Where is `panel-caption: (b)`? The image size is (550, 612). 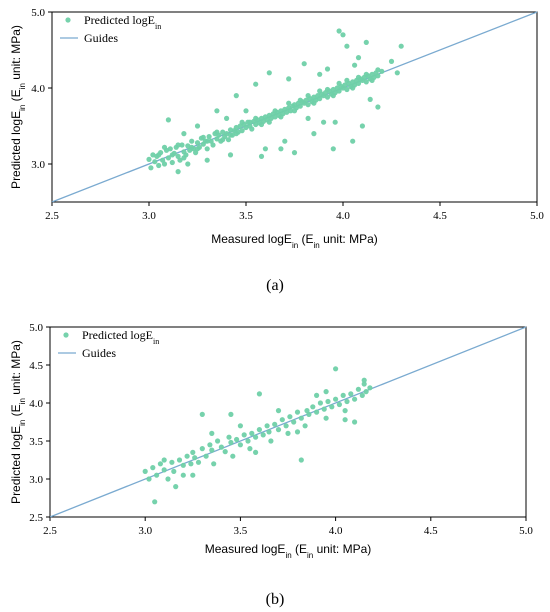 panel-caption: (b) is located at coordinates (275, 599).